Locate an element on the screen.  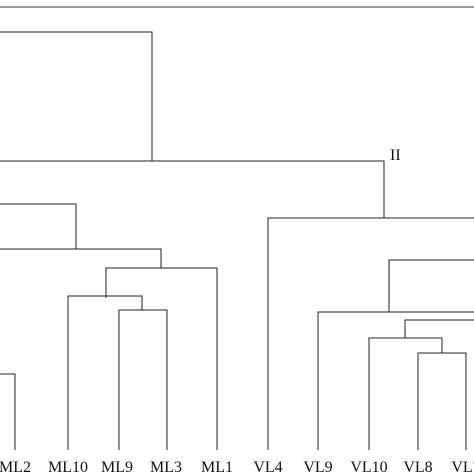
cluster-label-ii: II is located at coordinates (395, 155).